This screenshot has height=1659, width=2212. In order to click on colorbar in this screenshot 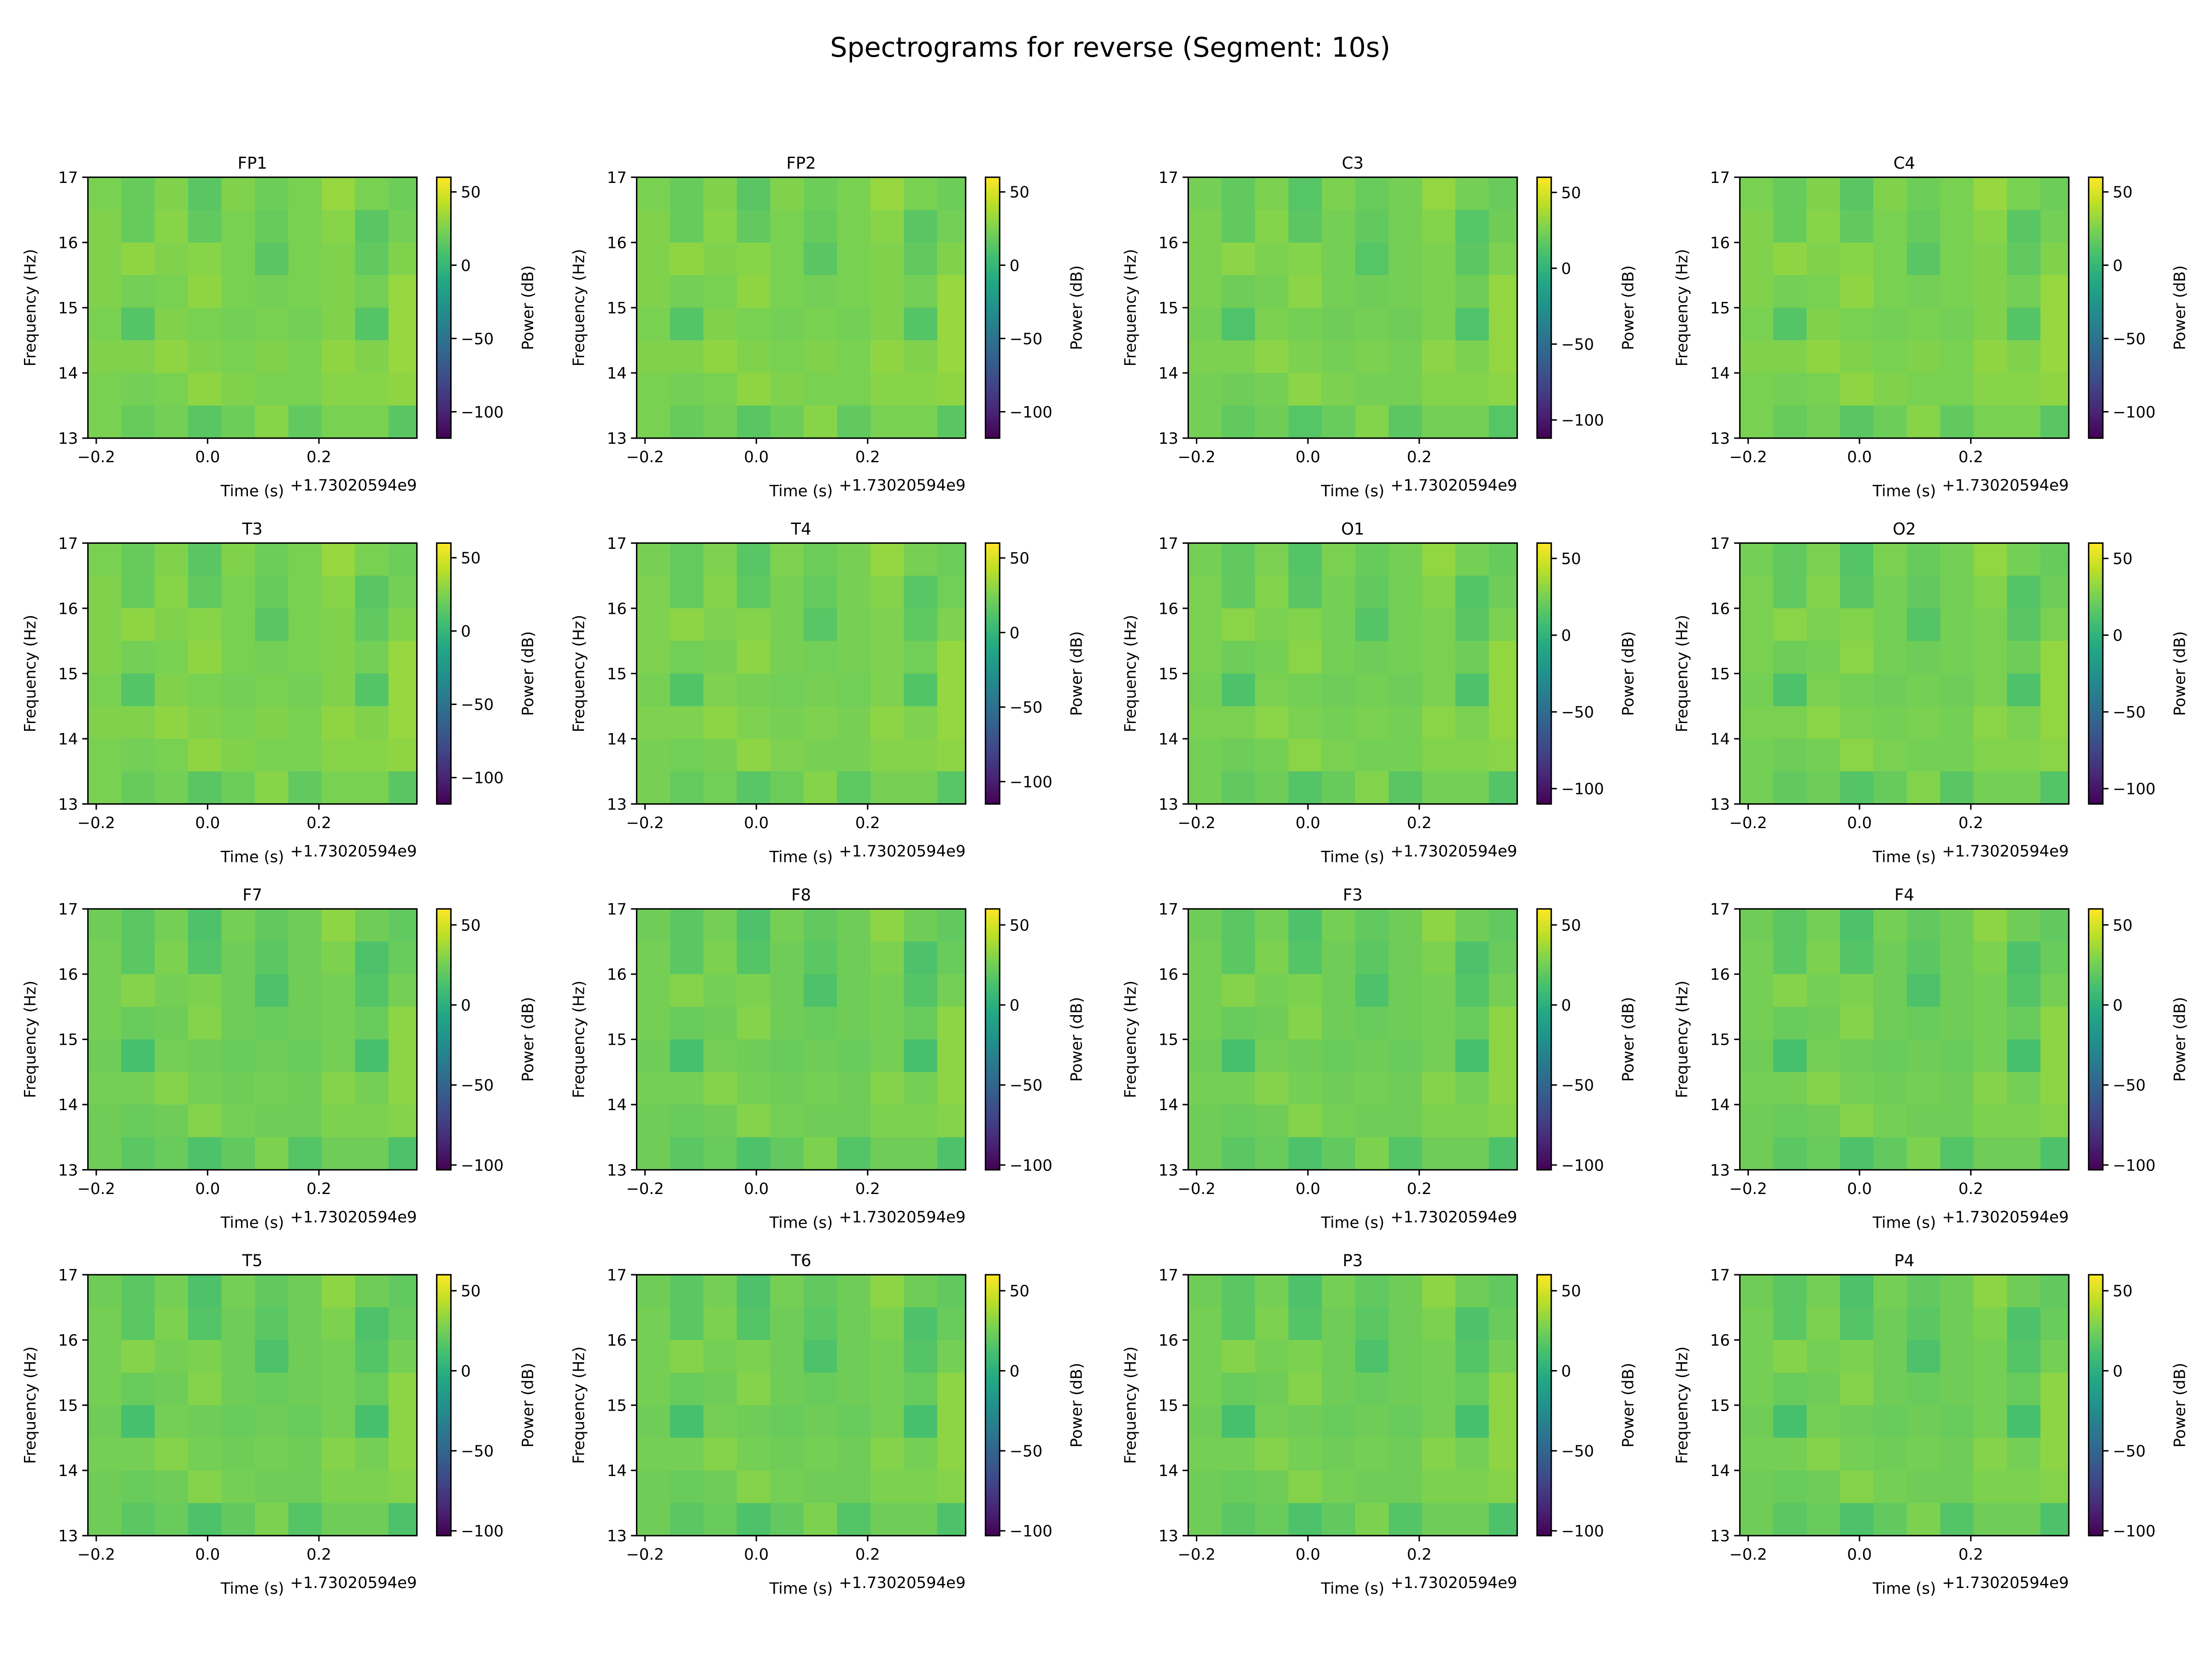, I will do `click(2096, 673)`.